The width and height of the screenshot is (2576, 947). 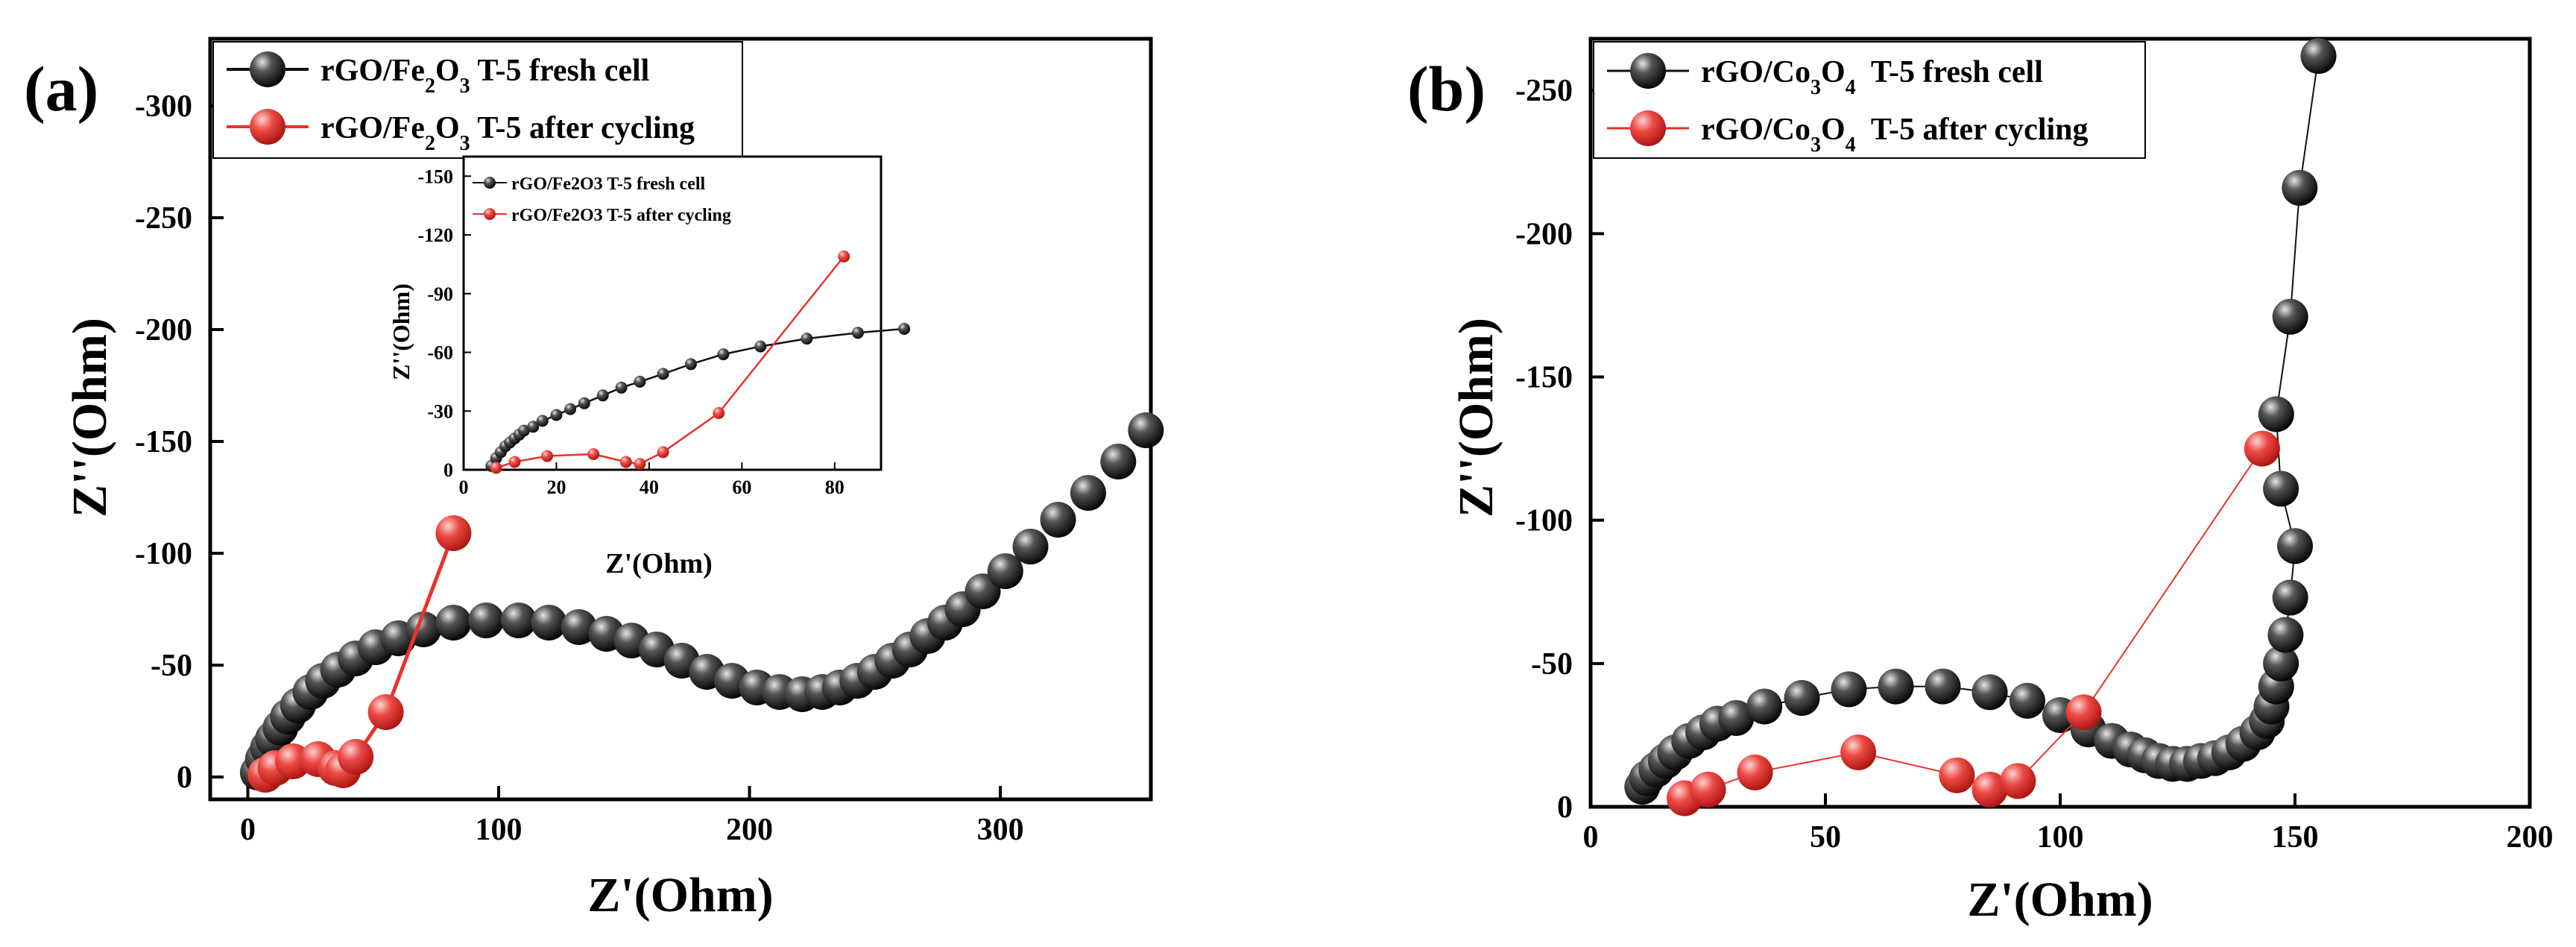 What do you see at coordinates (649, 323) in the screenshot?
I see `inset-axis-ticks` at bounding box center [649, 323].